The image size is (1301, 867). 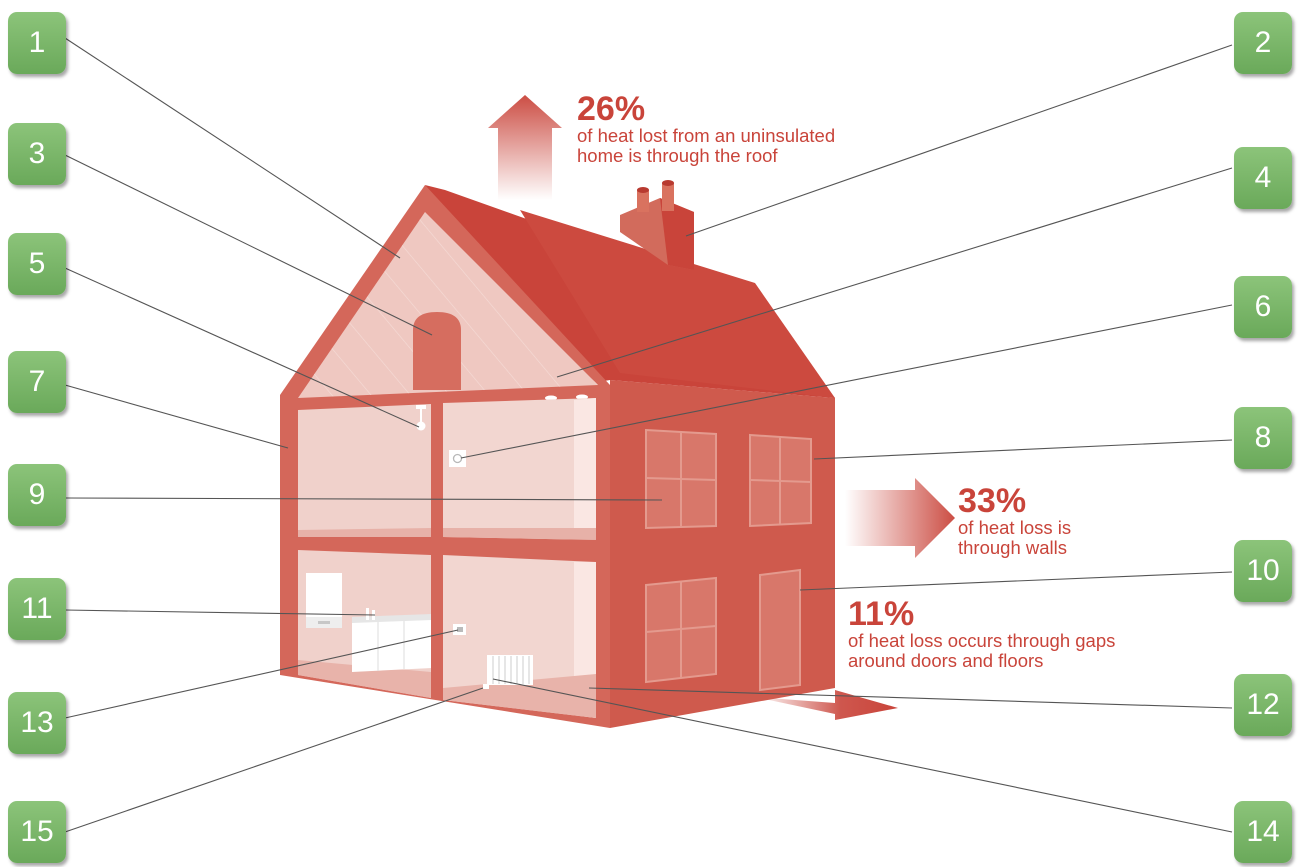 I want to click on roof-percent: 26%, so click(x=611, y=109).